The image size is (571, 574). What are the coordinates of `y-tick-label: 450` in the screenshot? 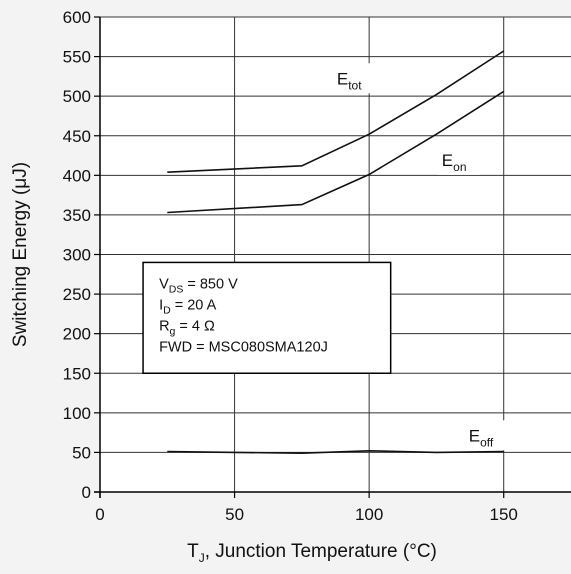 It's located at (77, 136).